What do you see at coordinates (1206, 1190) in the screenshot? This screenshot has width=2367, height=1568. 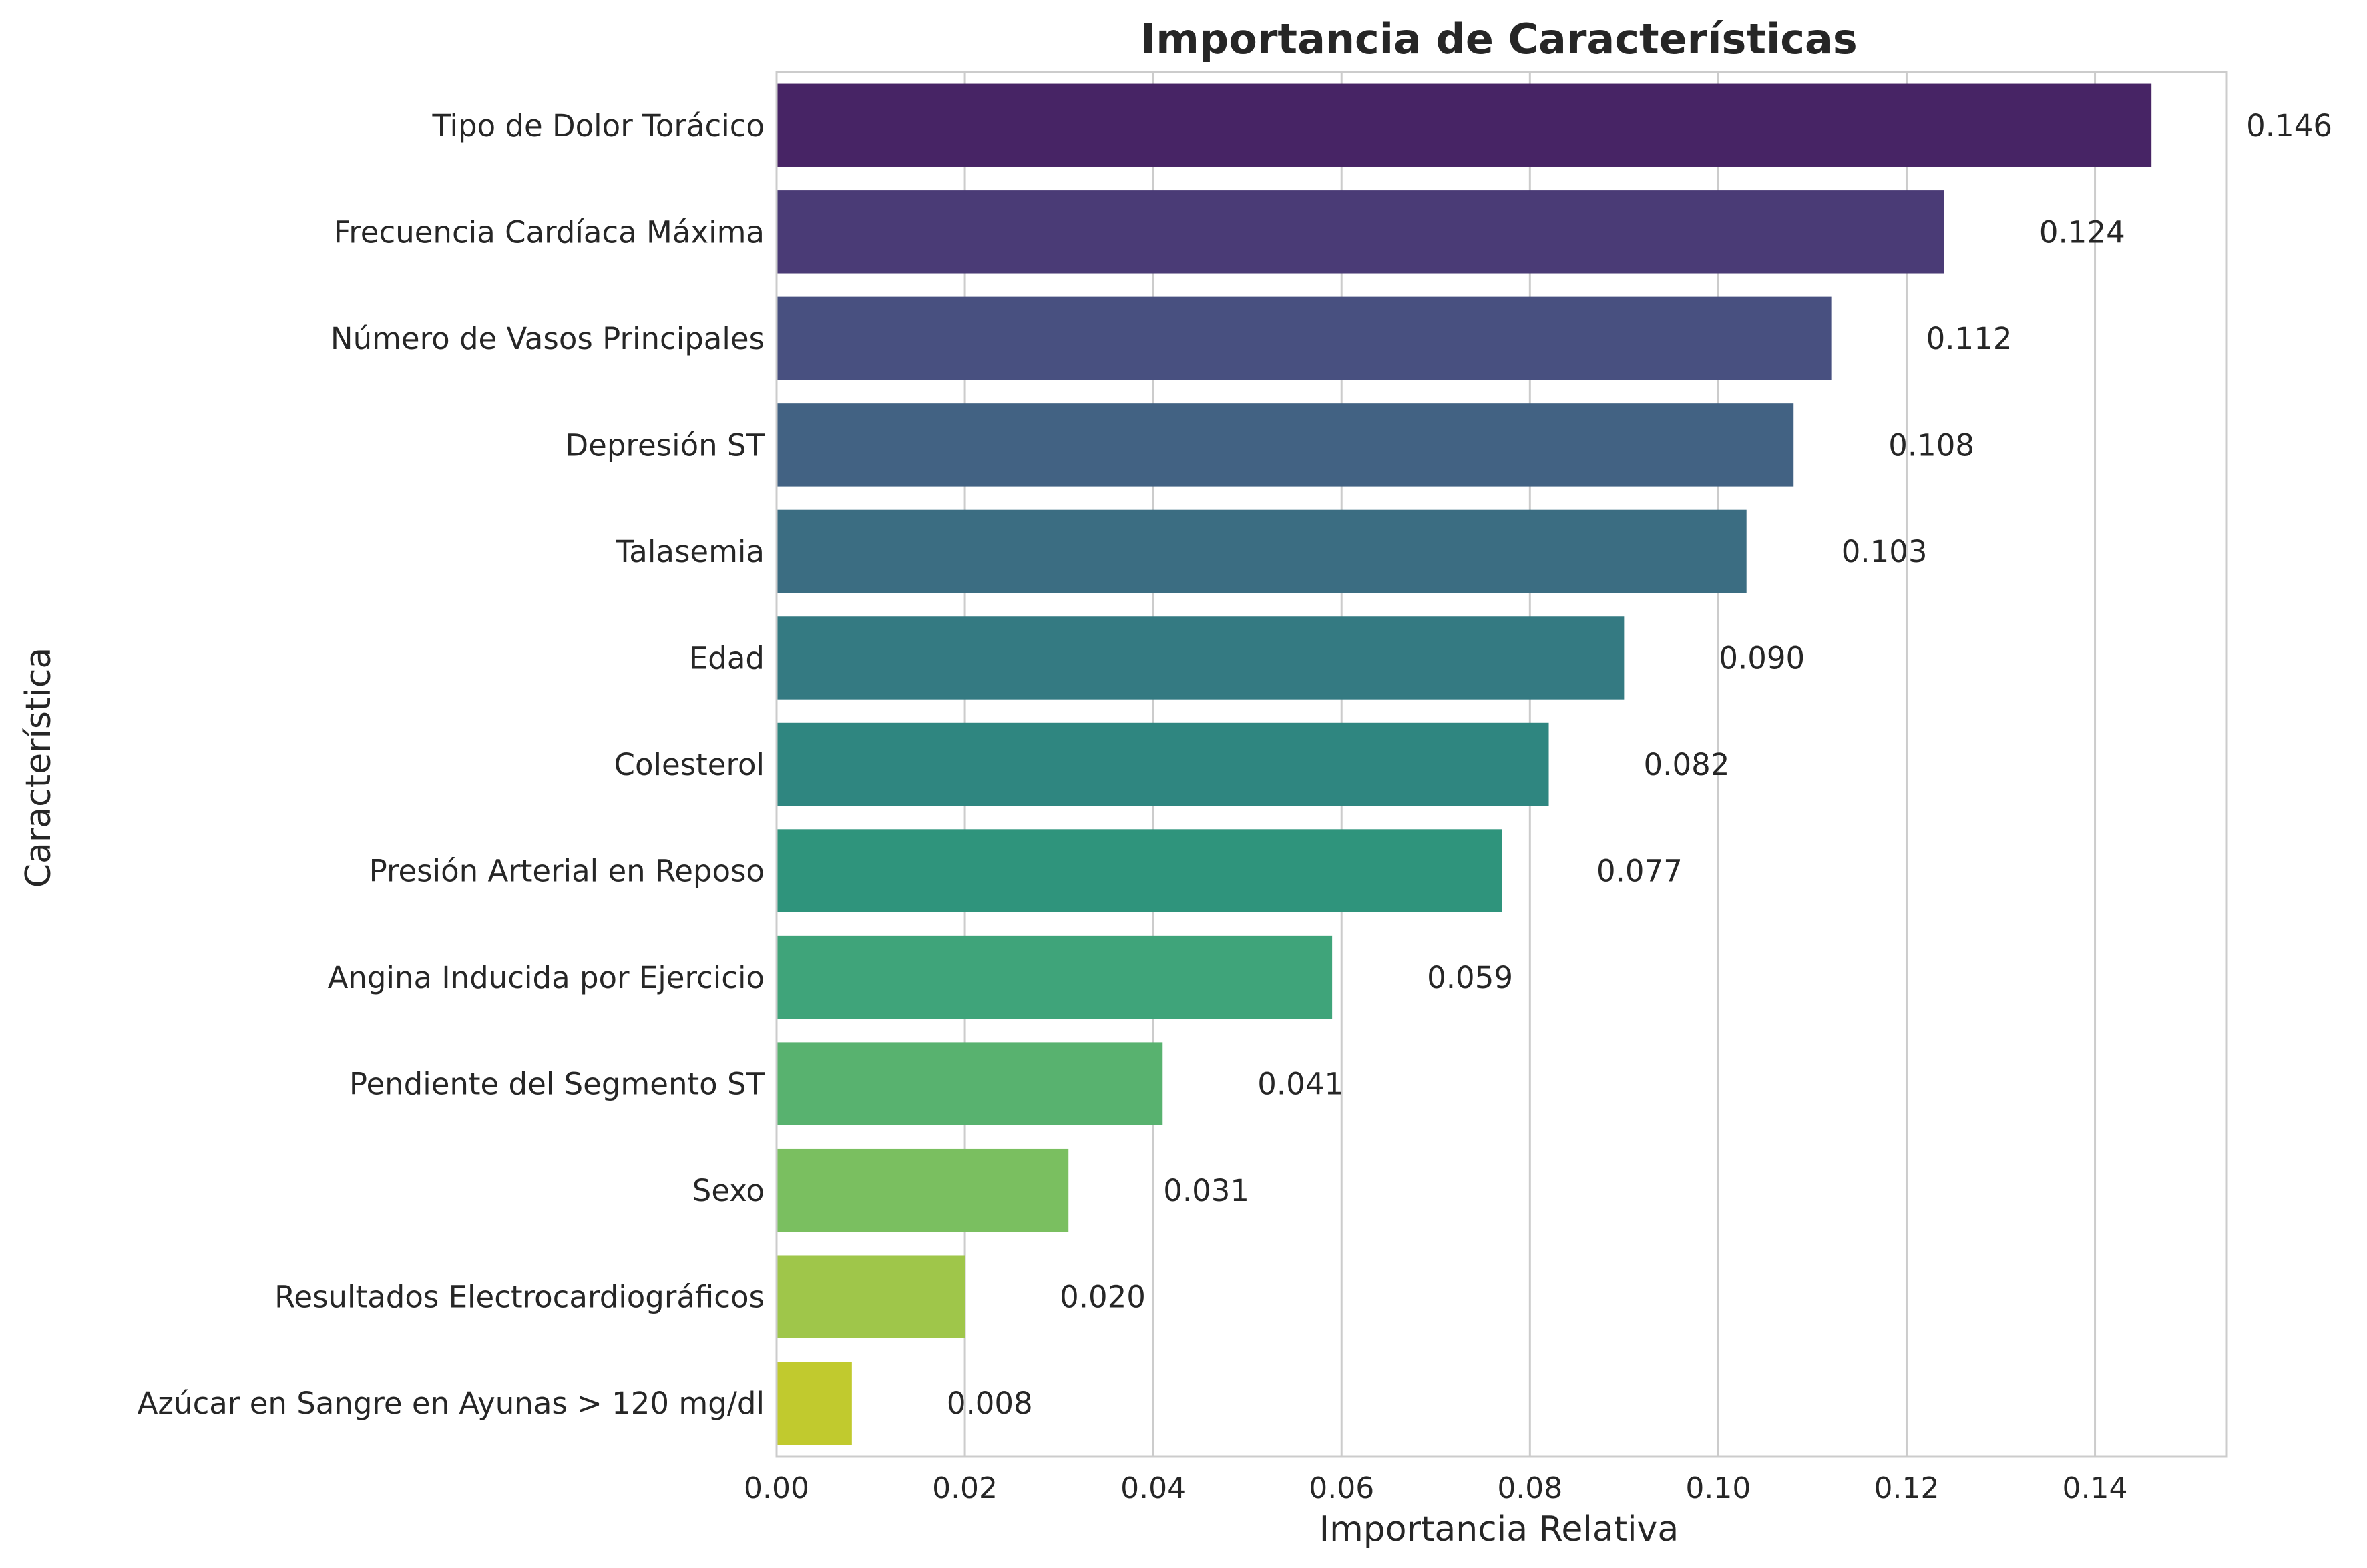 I see `value-label: 0.031` at bounding box center [1206, 1190].